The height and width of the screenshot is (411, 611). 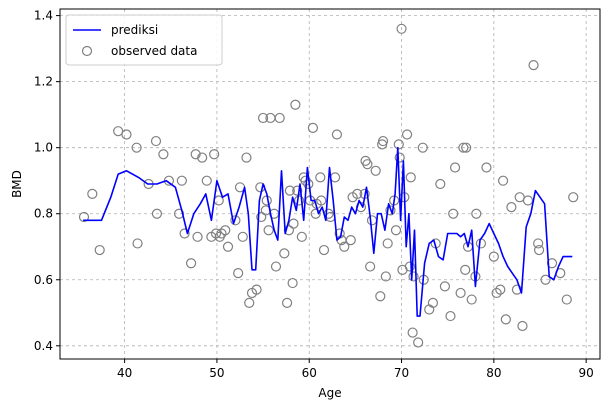 I want to click on y-tick-label: 0.6, so click(x=43, y=280).